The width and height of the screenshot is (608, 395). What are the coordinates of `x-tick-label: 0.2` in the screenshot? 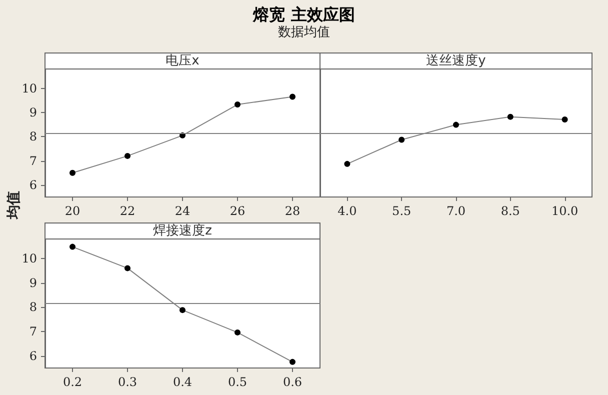 It's located at (72, 382).